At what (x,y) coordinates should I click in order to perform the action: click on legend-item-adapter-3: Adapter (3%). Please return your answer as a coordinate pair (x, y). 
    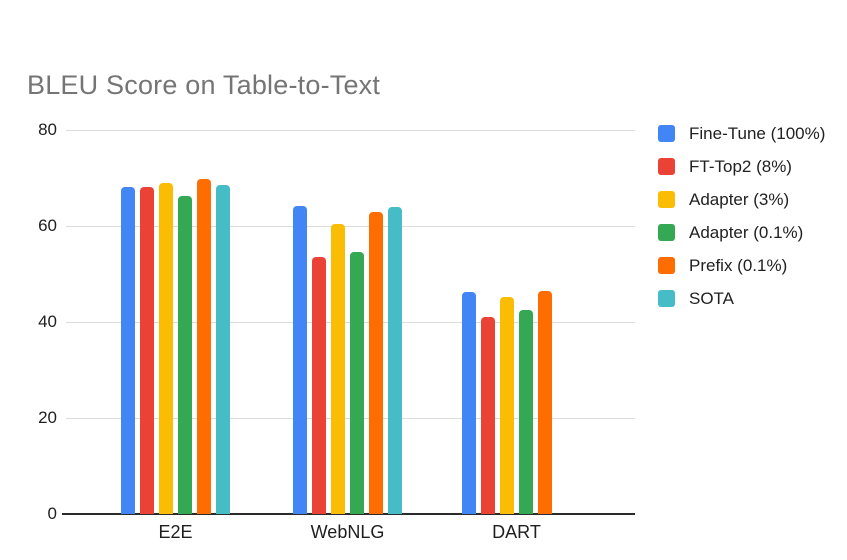
    Looking at the image, I should click on (741, 199).